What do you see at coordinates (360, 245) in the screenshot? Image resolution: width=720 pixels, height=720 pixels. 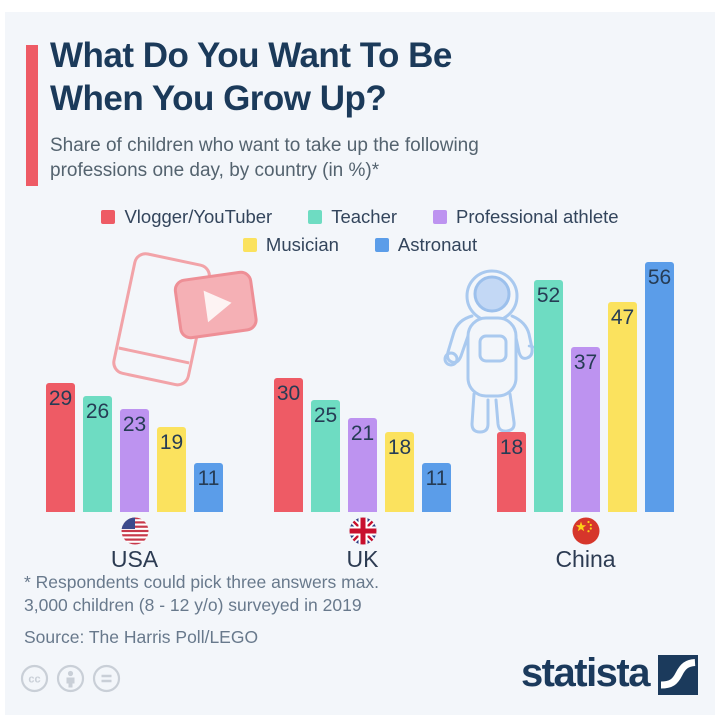 I see `legend-row: Musician Astronaut` at bounding box center [360, 245].